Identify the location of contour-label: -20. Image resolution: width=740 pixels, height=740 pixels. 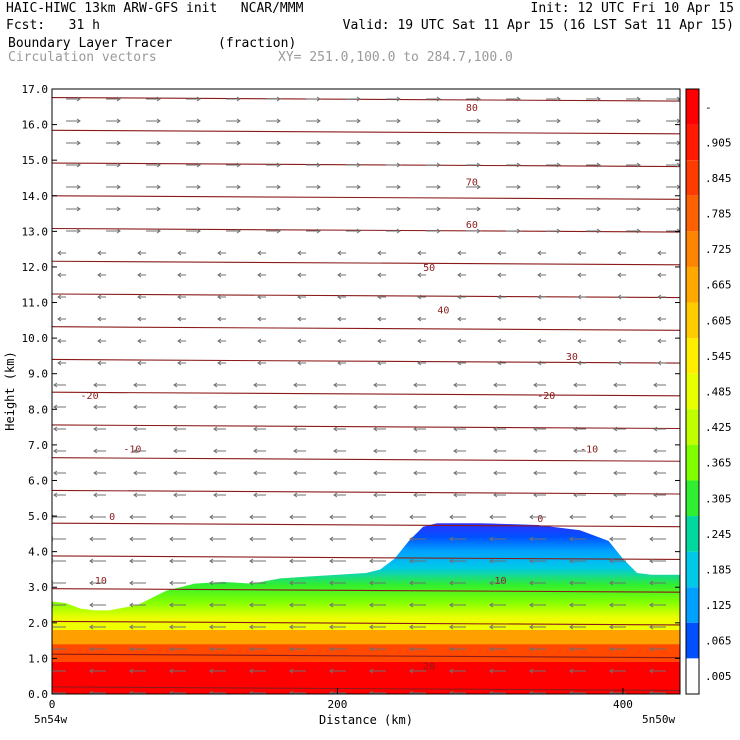
(546, 396).